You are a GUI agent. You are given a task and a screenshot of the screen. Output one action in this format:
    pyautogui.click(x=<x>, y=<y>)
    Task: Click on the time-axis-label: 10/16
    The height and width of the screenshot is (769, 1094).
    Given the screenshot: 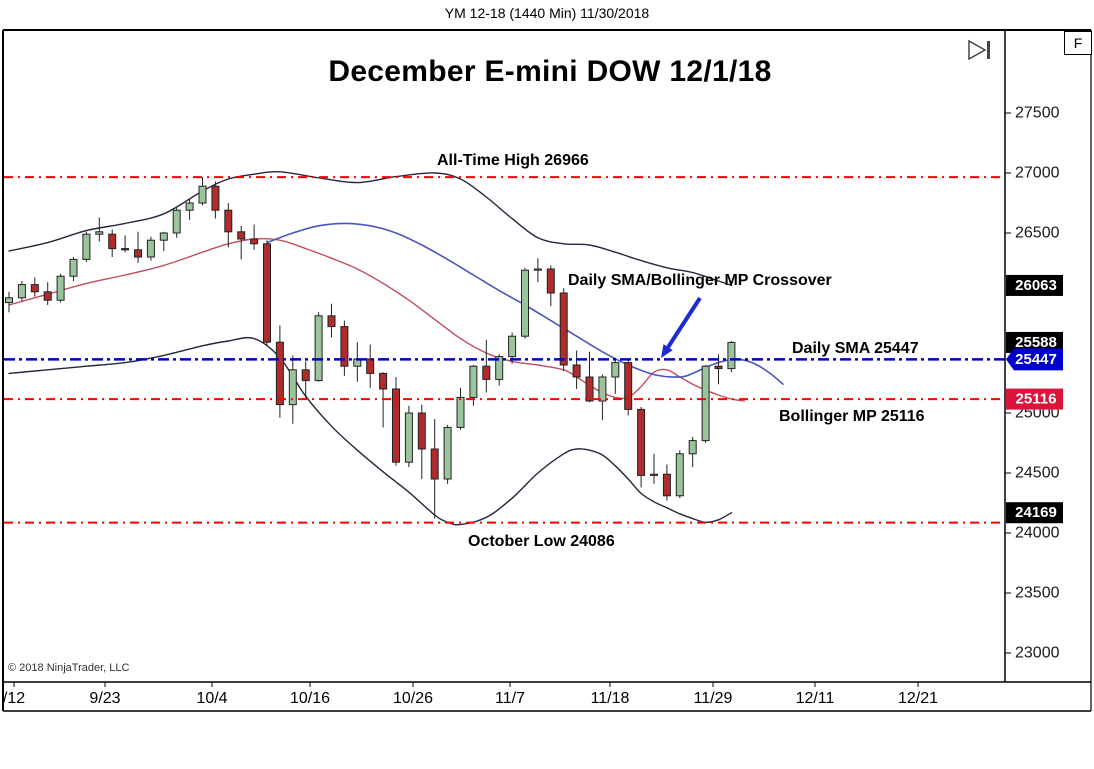 What is the action you would take?
    pyautogui.click(x=310, y=698)
    